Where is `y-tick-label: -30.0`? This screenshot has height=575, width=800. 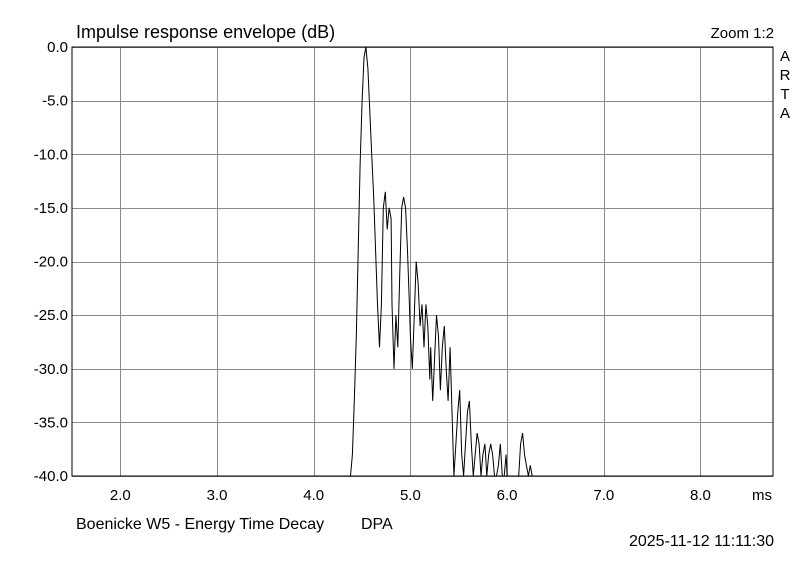
y-tick-label: -30.0 is located at coordinates (51, 369).